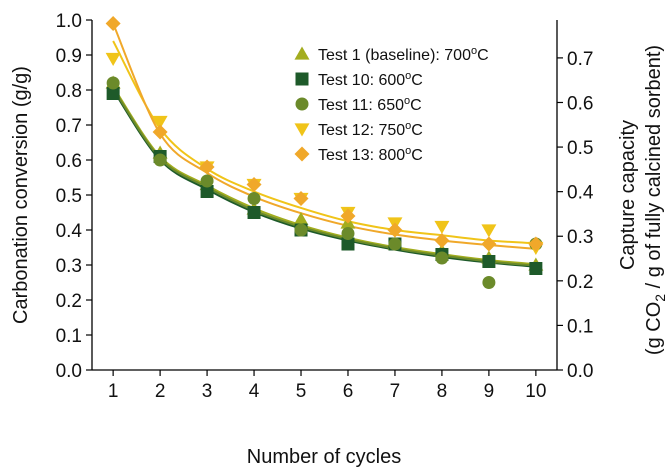 This screenshot has width=669, height=473. Describe the element at coordinates (69, 21) in the screenshot. I see `y-tick-label: 1.0` at that location.